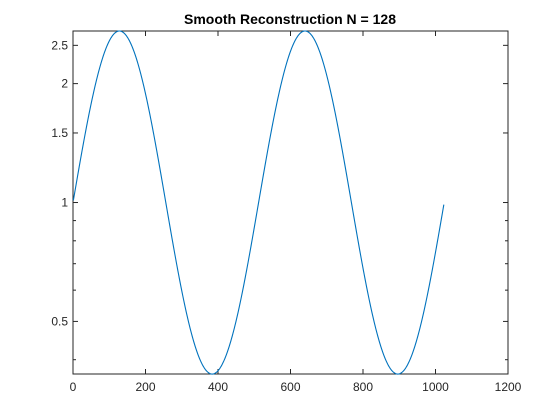 The height and width of the screenshot is (420, 560). I want to click on y-tick-label: 1, so click(64, 203).